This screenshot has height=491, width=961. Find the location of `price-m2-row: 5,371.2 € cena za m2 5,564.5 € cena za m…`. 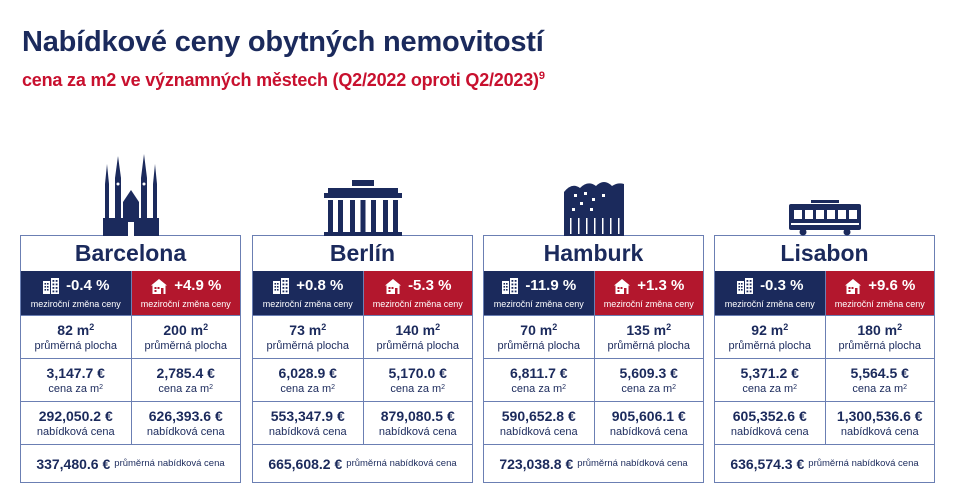

price-m2-row: 5,371.2 € cena za m2 5,564.5 € cena za m… is located at coordinates (824, 379).